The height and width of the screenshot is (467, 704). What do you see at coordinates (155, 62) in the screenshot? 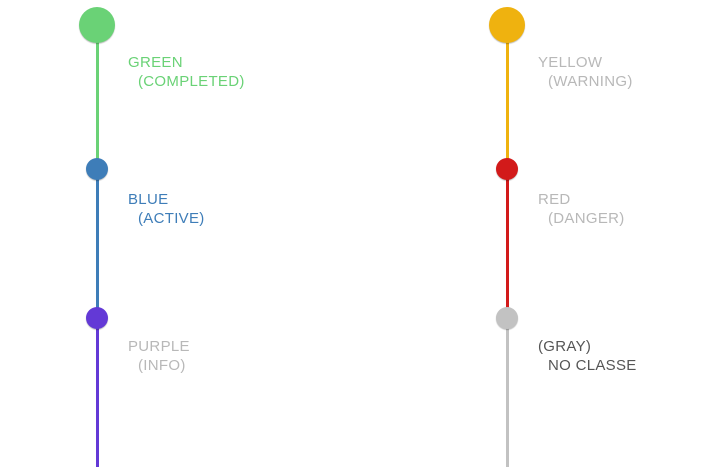
I see `step-title: GREEN` at bounding box center [155, 62].